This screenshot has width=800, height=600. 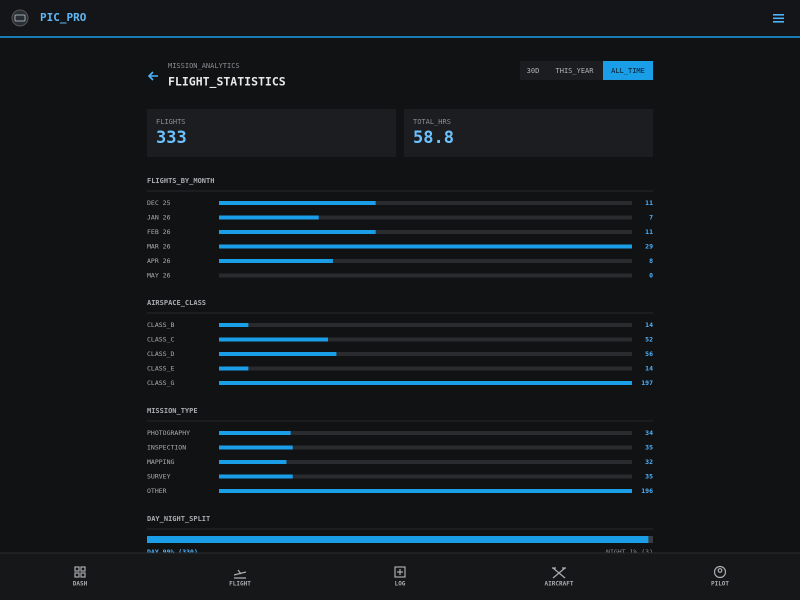 What do you see at coordinates (168, 433) in the screenshot?
I see `row-label: PHOTOGRAPHY` at bounding box center [168, 433].